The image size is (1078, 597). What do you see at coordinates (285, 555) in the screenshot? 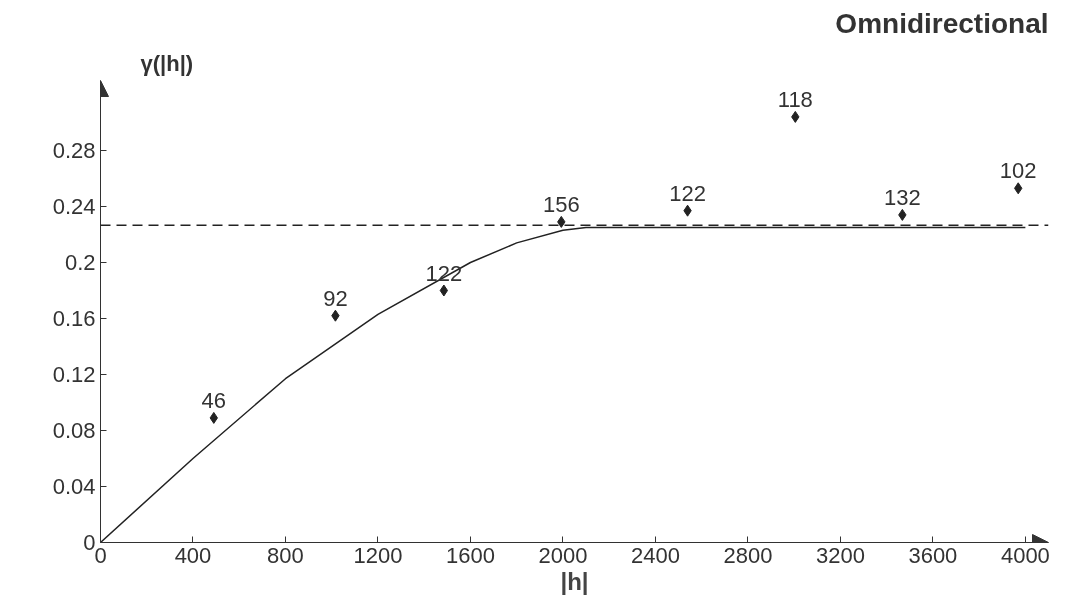
I see `x-tick-label: 800` at bounding box center [285, 555].